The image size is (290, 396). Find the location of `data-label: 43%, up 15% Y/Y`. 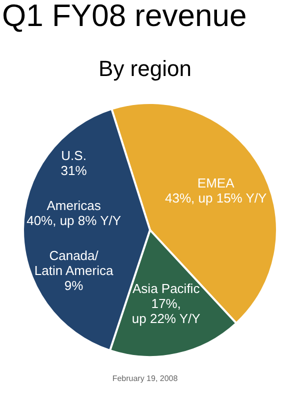

data-label: 43%, up 15% Y/Y is located at coordinates (216, 198).